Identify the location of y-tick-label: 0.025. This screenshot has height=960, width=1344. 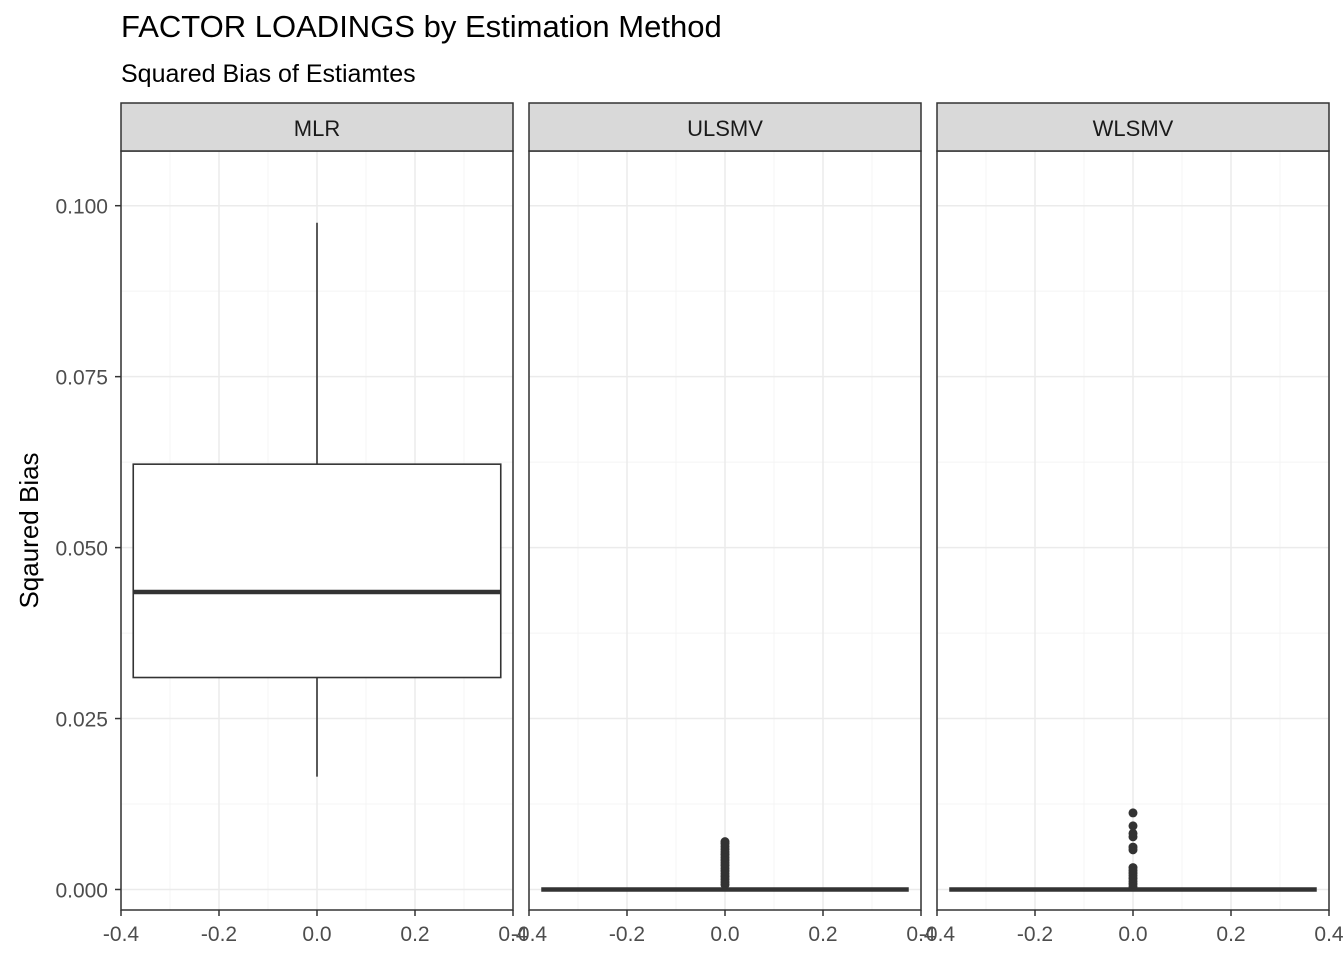
(81, 720).